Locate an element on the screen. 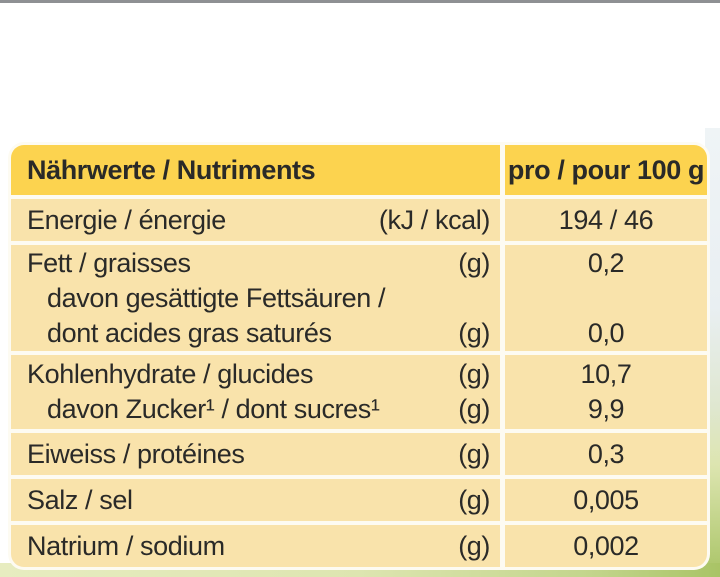 This screenshot has height=577, width=720. nutrient-label: Kohlenhydrate / glucides is located at coordinates (170, 374).